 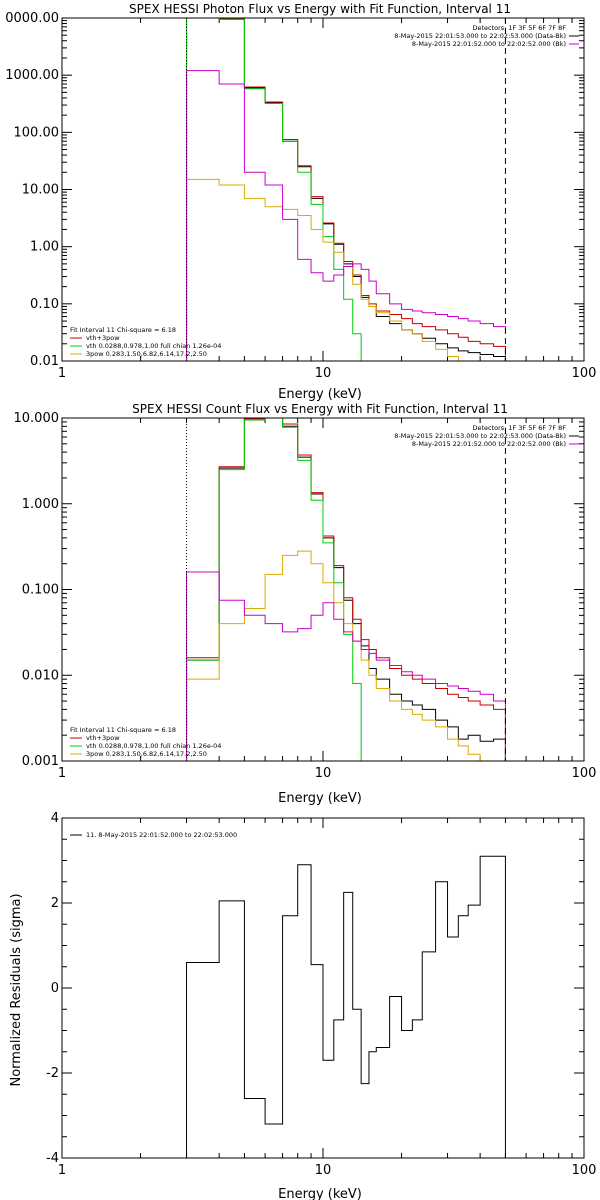 I want to click on series-lines, so click(x=346, y=1006).